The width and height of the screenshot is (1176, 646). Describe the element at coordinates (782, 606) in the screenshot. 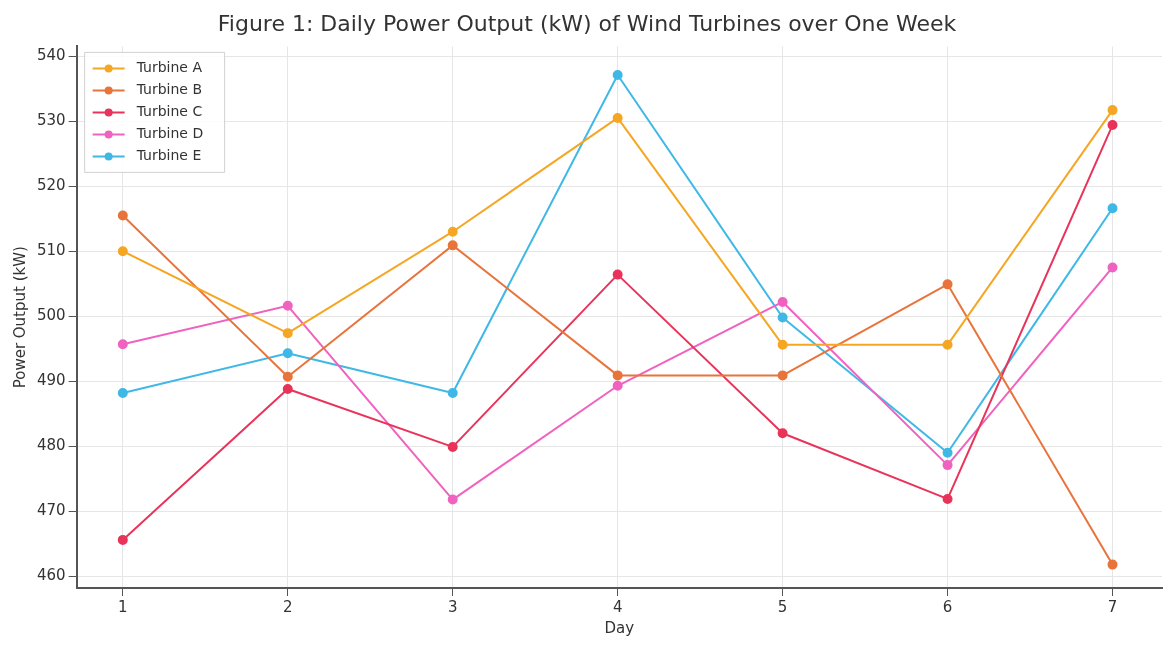

I see `x-tick-label: 5` at that location.